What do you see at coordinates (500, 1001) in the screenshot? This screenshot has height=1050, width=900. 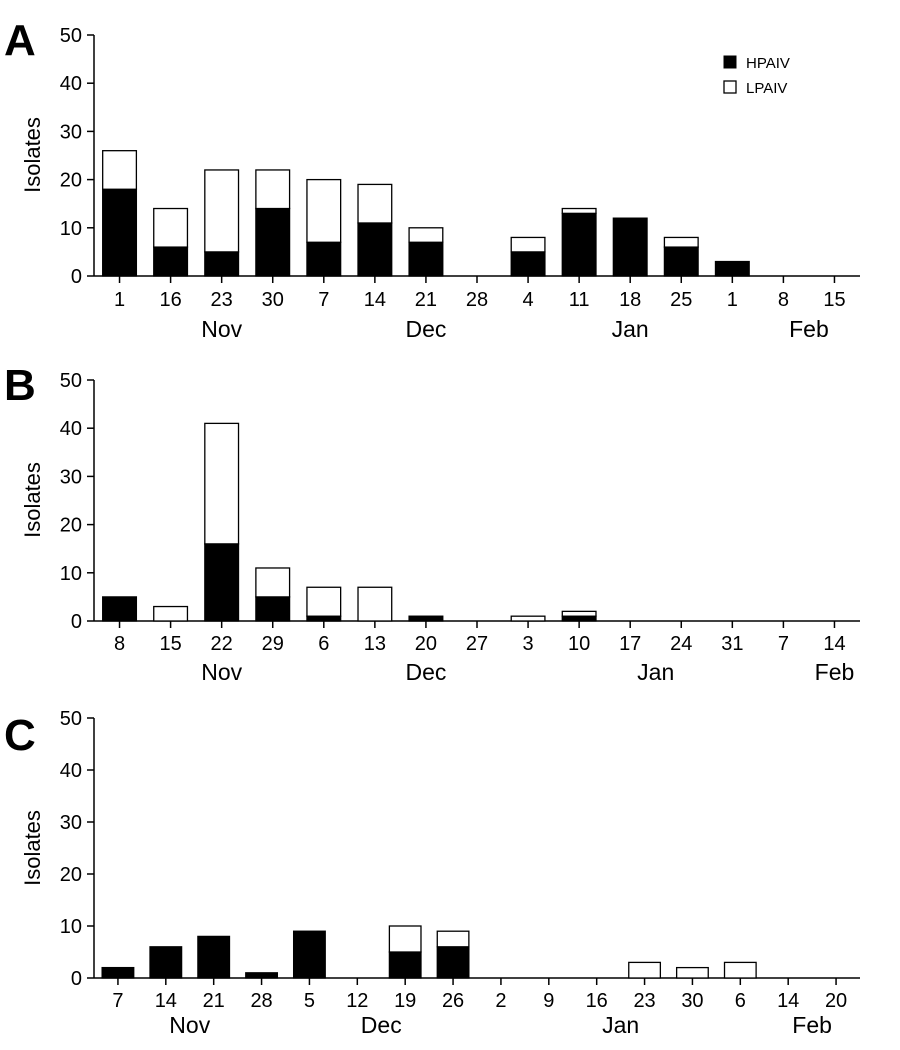 I see `x-tick-label: 2` at bounding box center [500, 1001].